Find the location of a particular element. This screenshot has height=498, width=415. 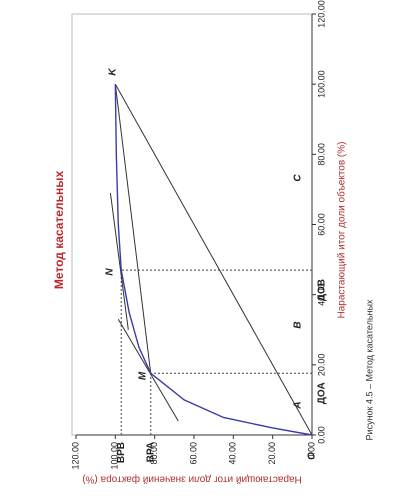

y-tick-label: 100.00 is located at coordinates (115, 456).